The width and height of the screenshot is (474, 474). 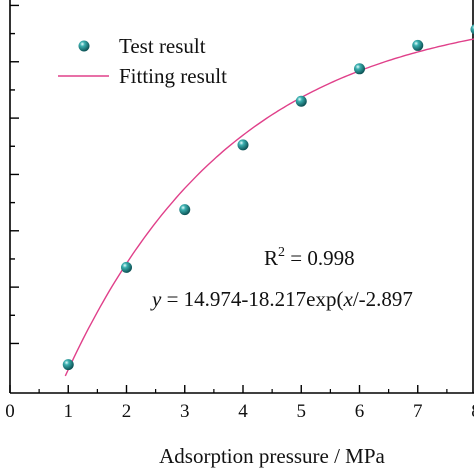 What do you see at coordinates (383, 299) in the screenshot?
I see `equation-part2: /-2.897` at bounding box center [383, 299].